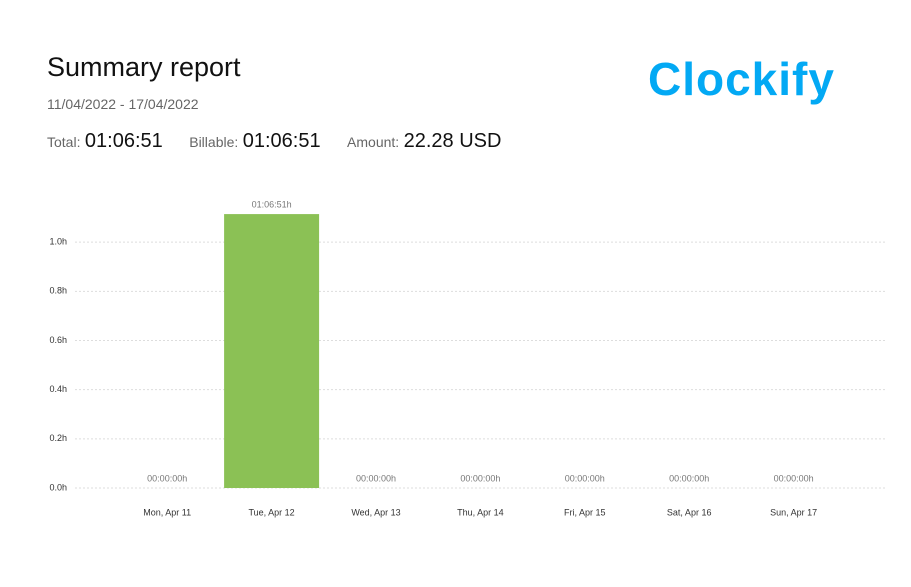 The image size is (911, 587). I want to click on total-label: Total:, so click(64, 142).